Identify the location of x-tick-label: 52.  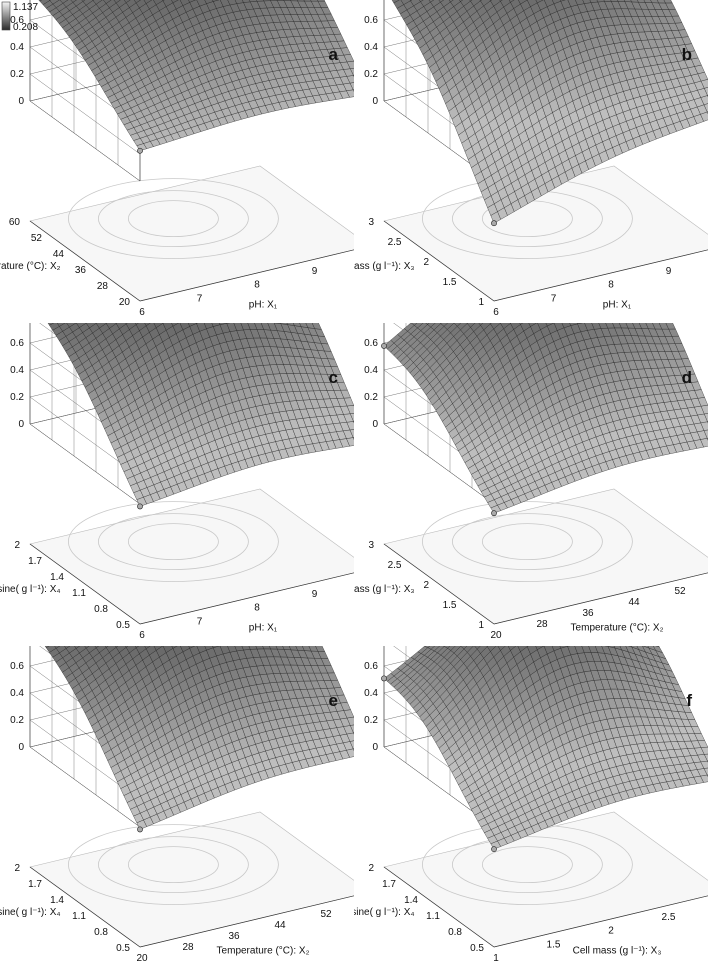
(680, 591).